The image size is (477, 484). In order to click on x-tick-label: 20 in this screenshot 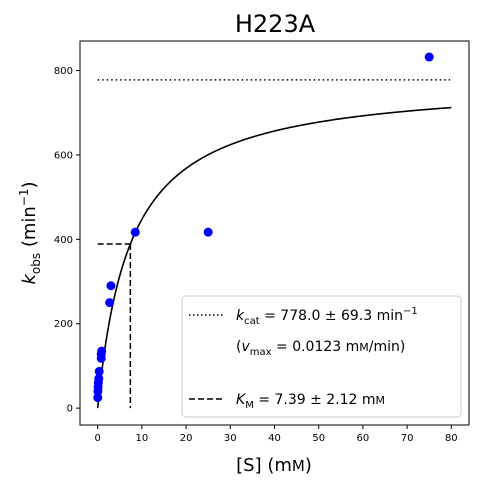, I will do `click(186, 438)`.